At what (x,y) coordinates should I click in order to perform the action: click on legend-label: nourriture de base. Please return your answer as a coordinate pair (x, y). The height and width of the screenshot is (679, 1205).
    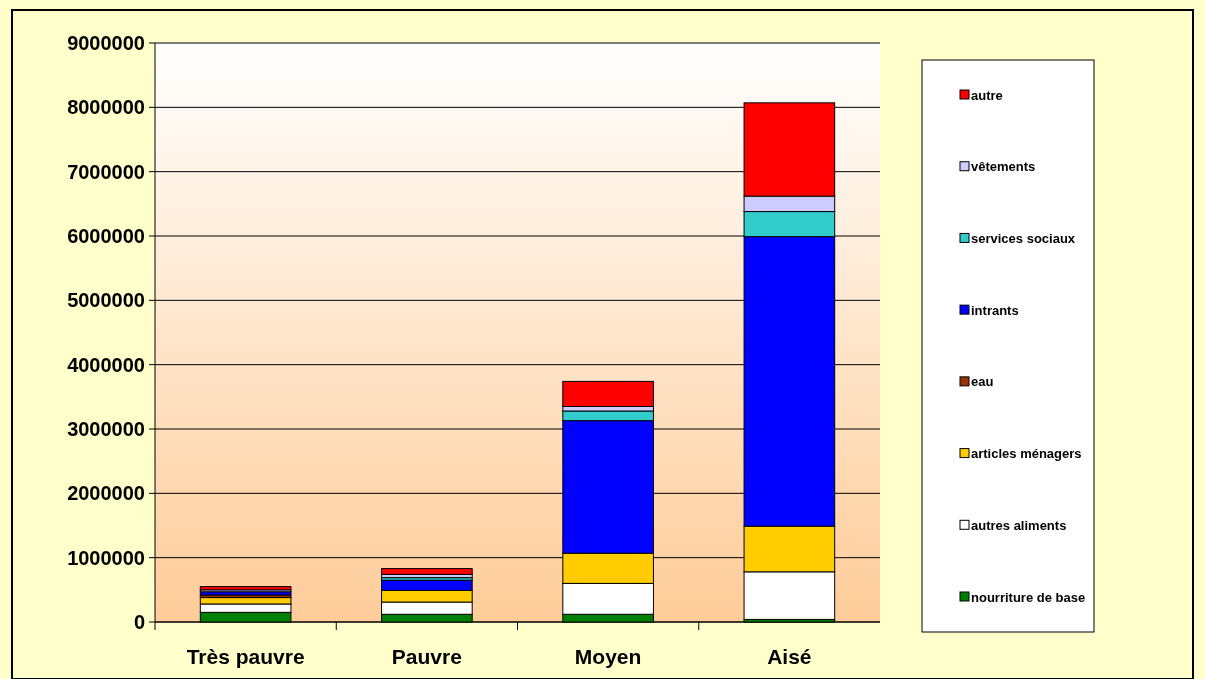
    Looking at the image, I should click on (1028, 597).